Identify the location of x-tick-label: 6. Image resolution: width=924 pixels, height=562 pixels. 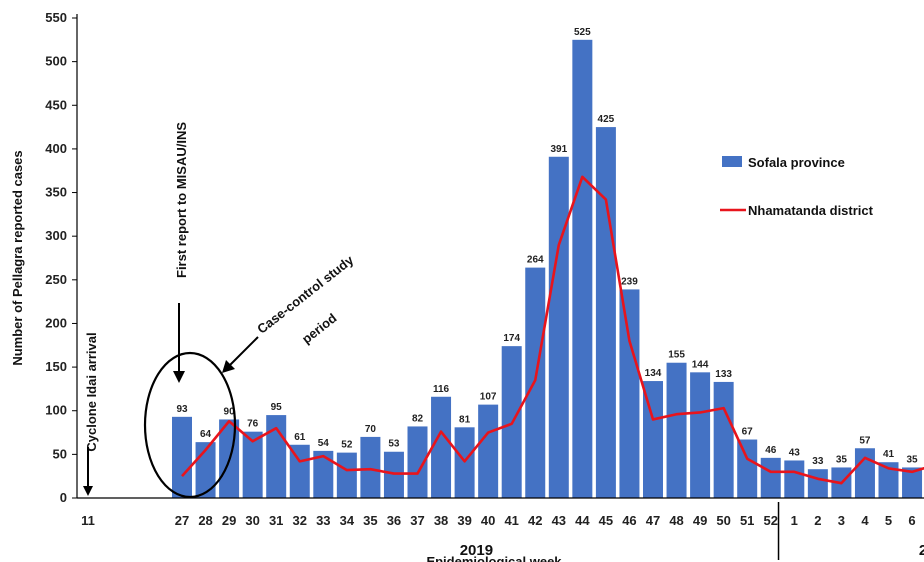
(911, 520).